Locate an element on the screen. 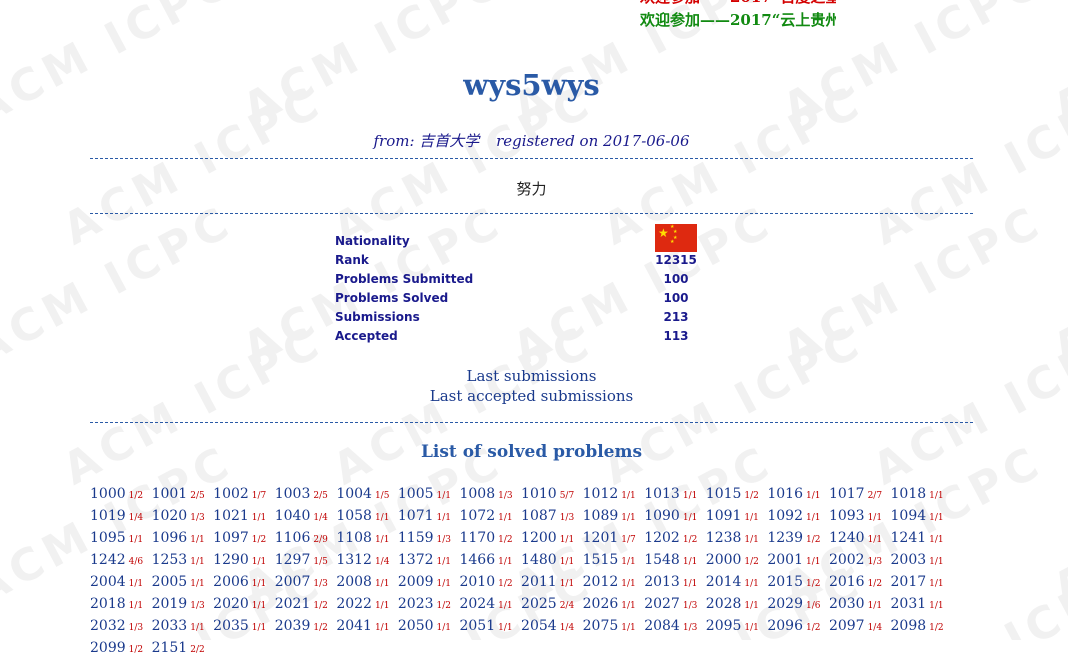 This screenshot has height=660, width=1068. problem-link: 1018 is located at coordinates (908, 494).